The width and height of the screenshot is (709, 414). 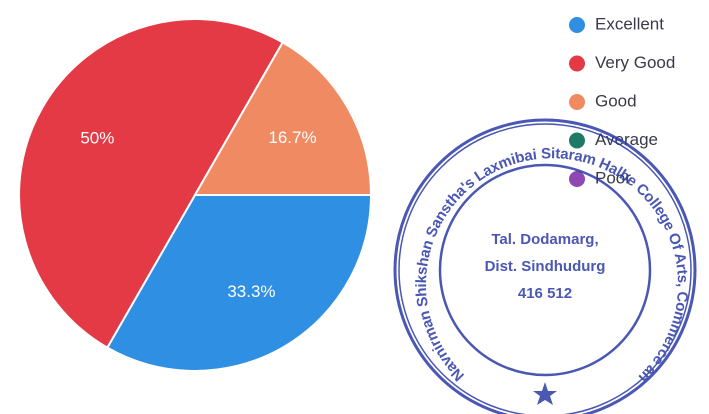 I want to click on legend-label: Very Good, so click(x=635, y=62).